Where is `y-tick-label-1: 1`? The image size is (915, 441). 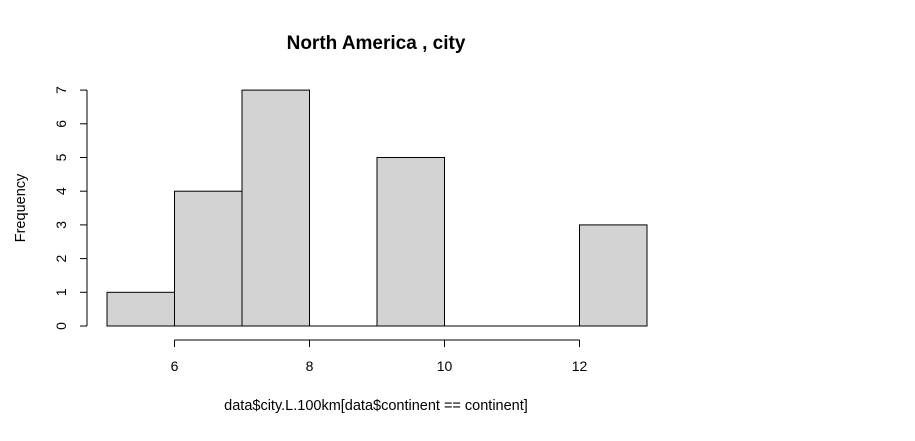
y-tick-label-1: 1 is located at coordinates (61, 292).